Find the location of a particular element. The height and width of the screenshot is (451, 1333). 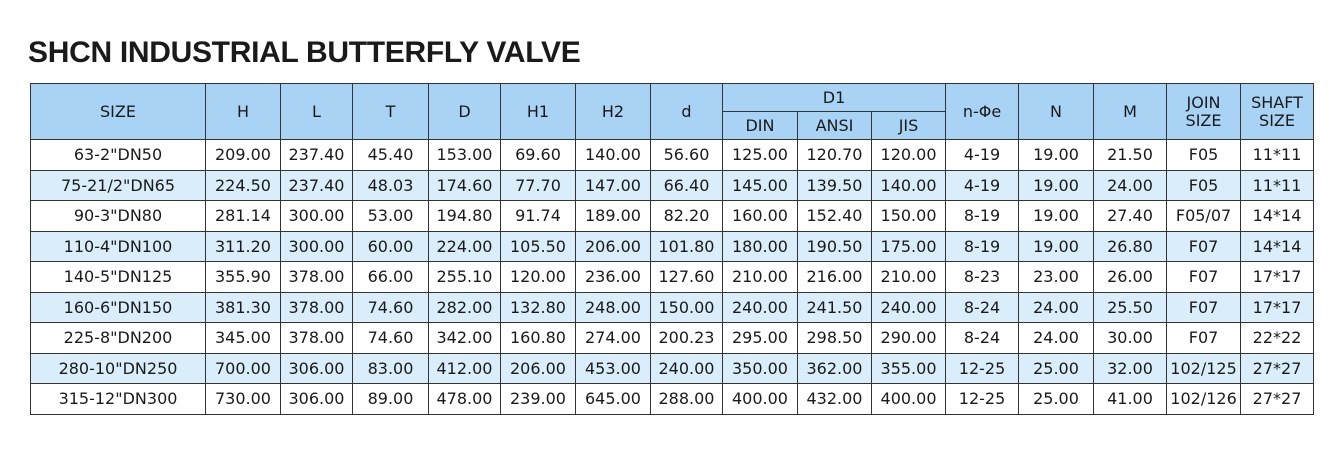

cell: 152.40 is located at coordinates (834, 216).